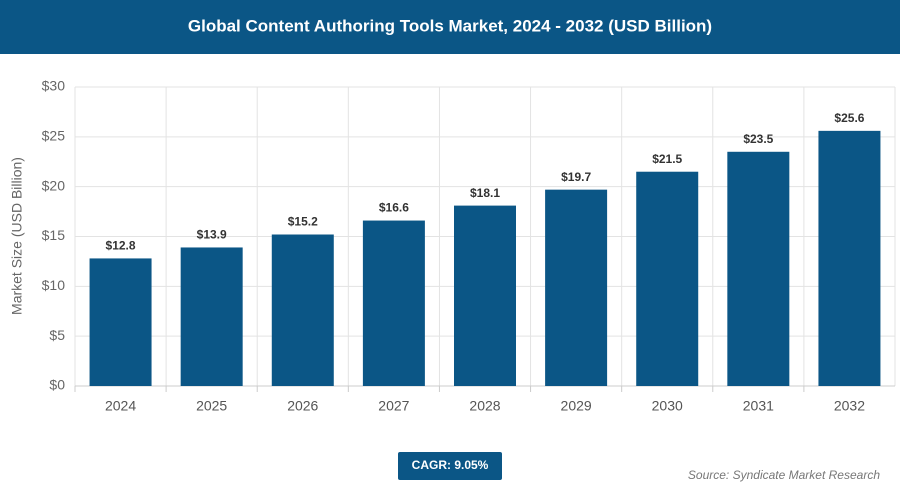 This screenshot has width=900, height=500. I want to click on y-tick-label: $5, so click(57, 335).